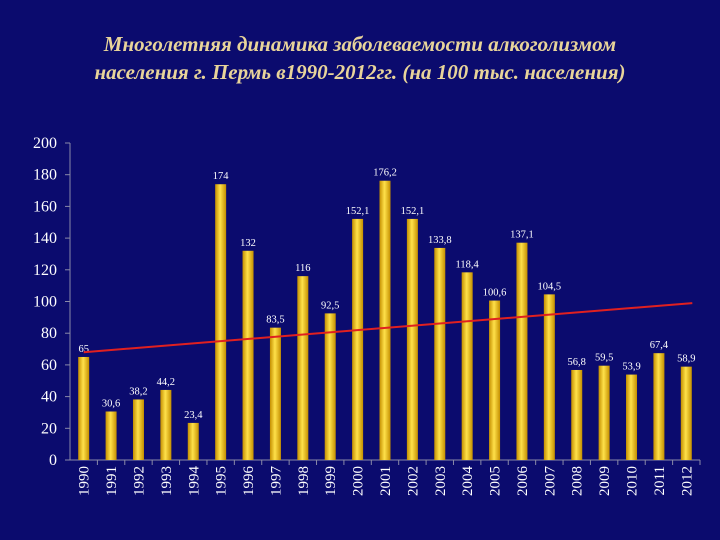 Image resolution: width=720 pixels, height=540 pixels. I want to click on y-tick-label: 200, so click(45, 143).